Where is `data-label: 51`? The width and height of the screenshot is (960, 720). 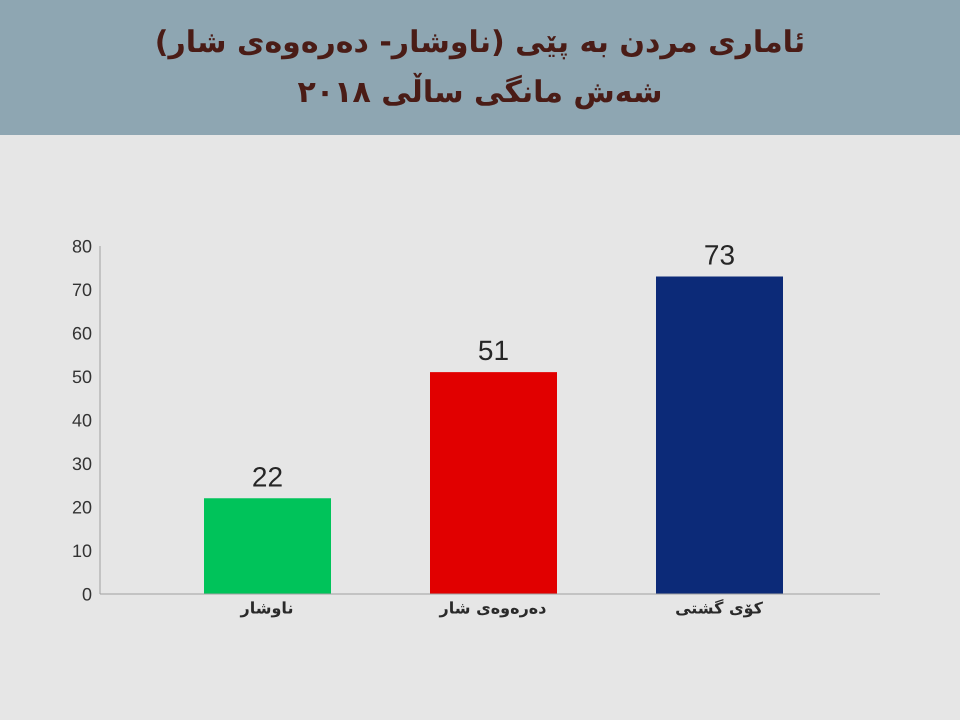 data-label: 51 is located at coordinates (494, 350).